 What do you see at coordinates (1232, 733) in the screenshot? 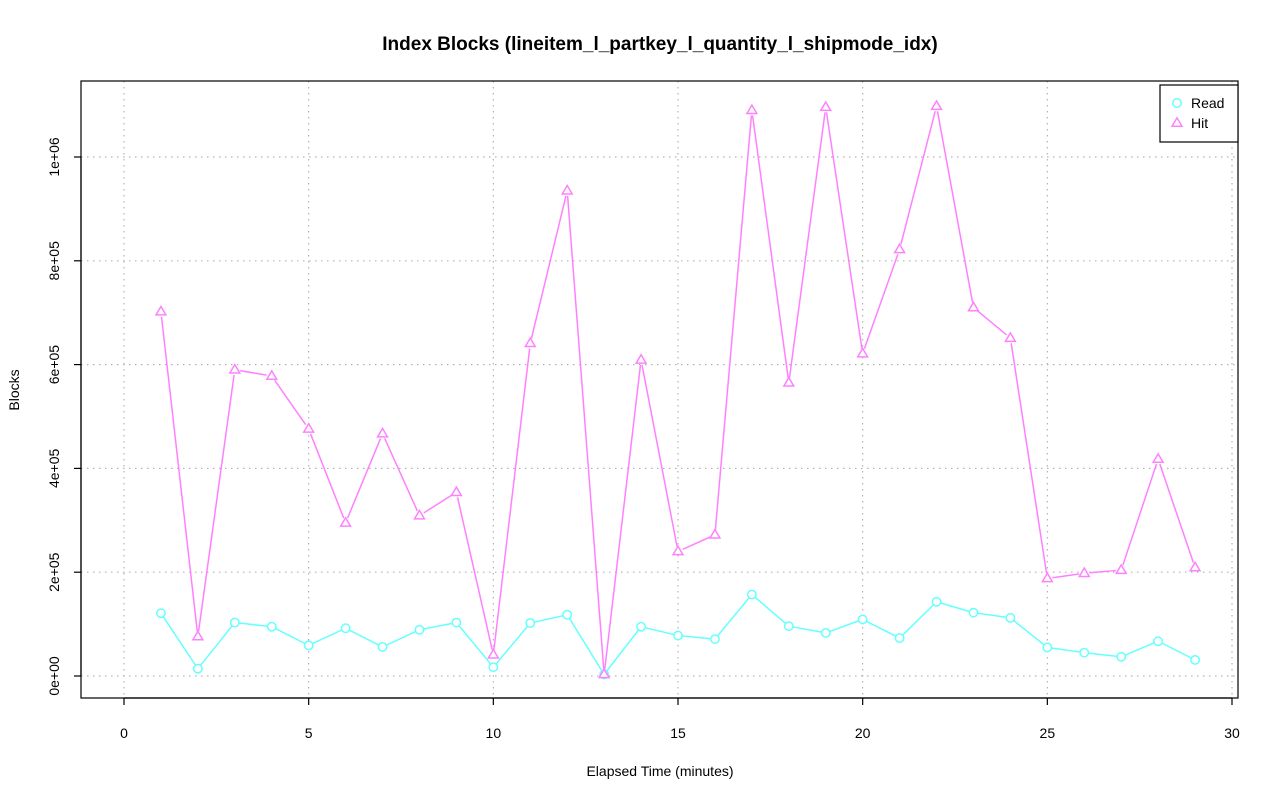
I see `x-tick-label: 30` at bounding box center [1232, 733].